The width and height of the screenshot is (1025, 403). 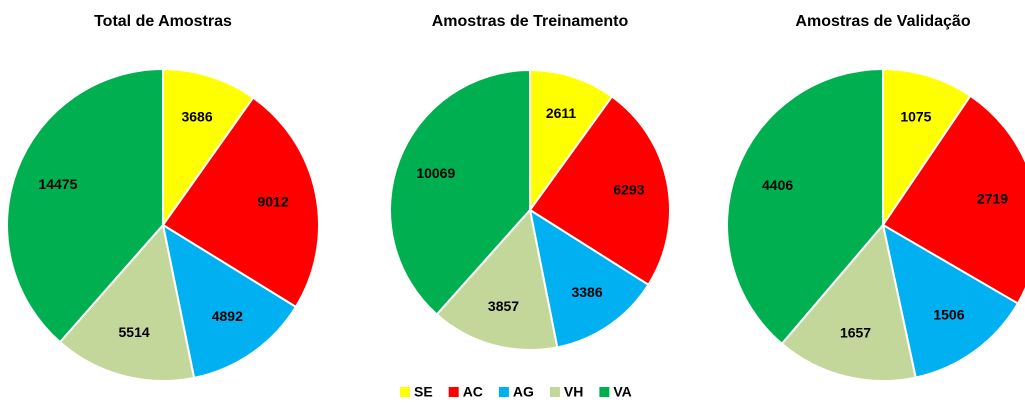 I want to click on data-label: 3857, so click(x=503, y=306).